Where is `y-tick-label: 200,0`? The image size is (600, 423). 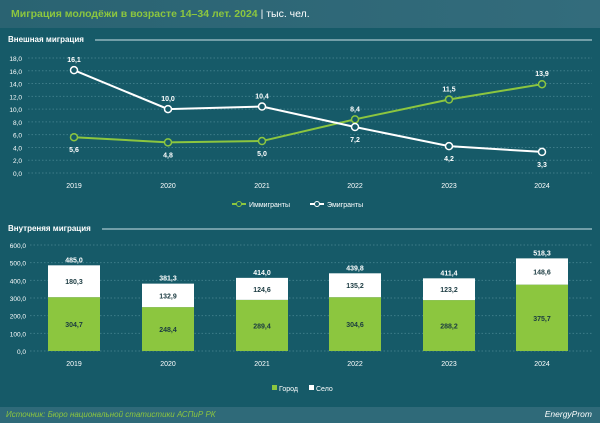
y-tick-label: 200,0 is located at coordinates (18, 317).